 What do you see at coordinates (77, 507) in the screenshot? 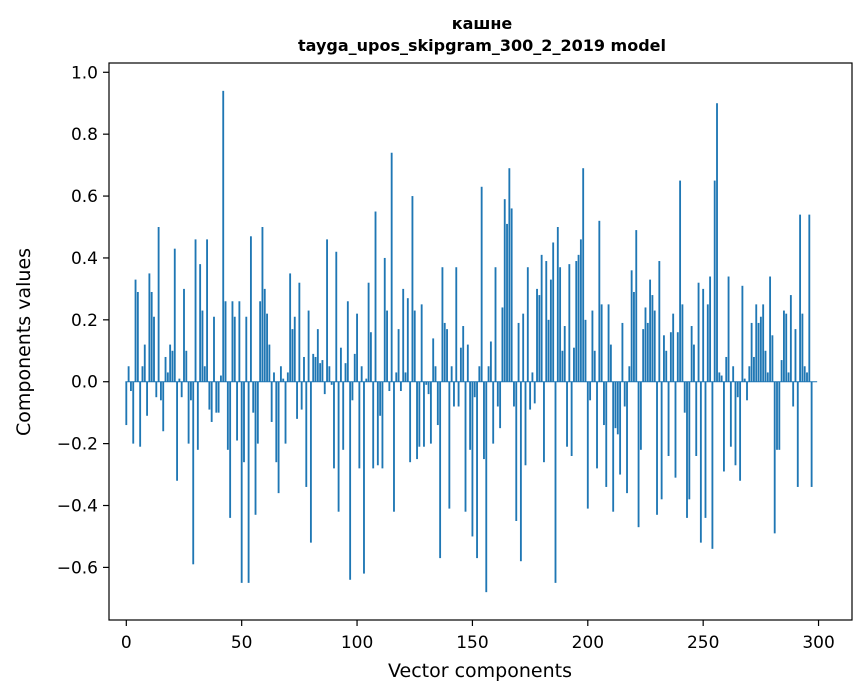
I see `y-tick-label: −0.4` at bounding box center [77, 507].